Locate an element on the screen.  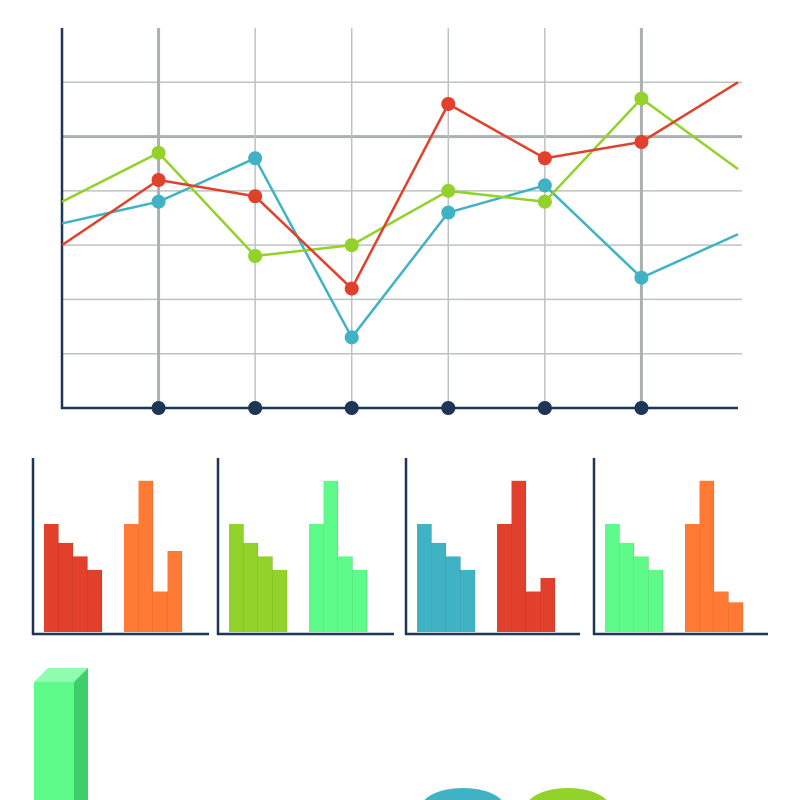
pillar-front is located at coordinates (54, 741).